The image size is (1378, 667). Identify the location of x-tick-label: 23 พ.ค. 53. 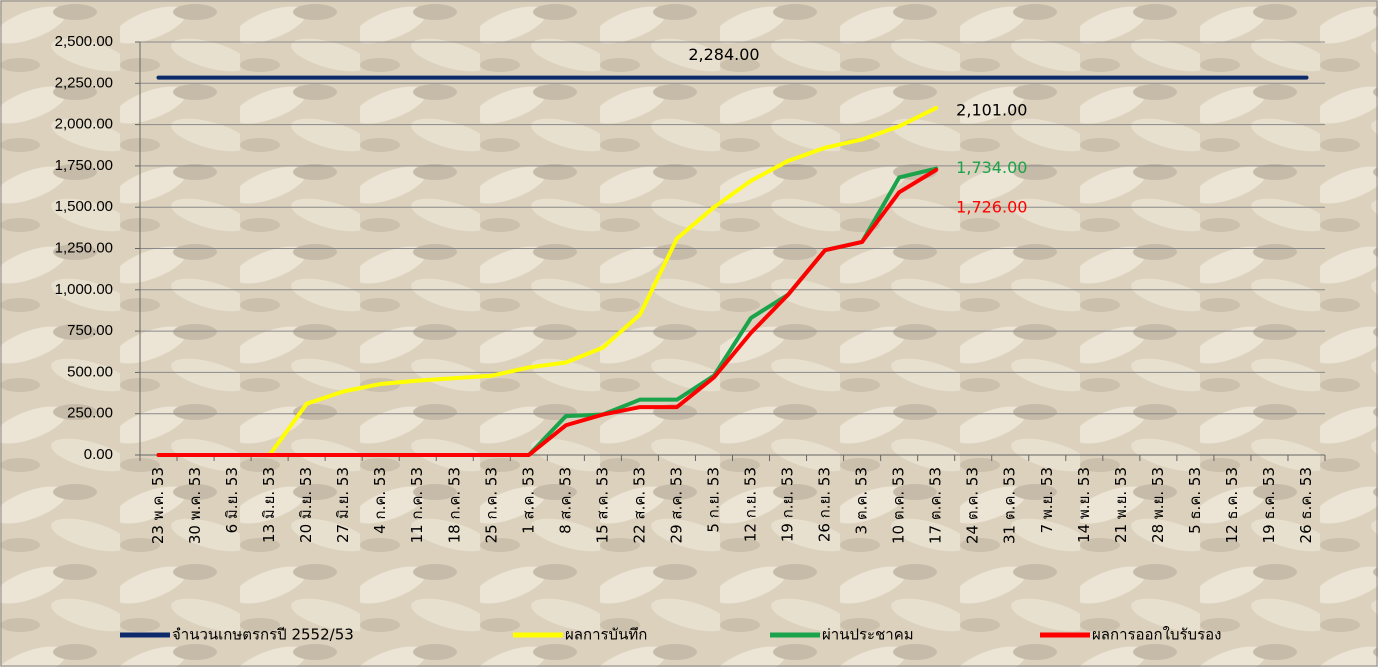
(158, 505).